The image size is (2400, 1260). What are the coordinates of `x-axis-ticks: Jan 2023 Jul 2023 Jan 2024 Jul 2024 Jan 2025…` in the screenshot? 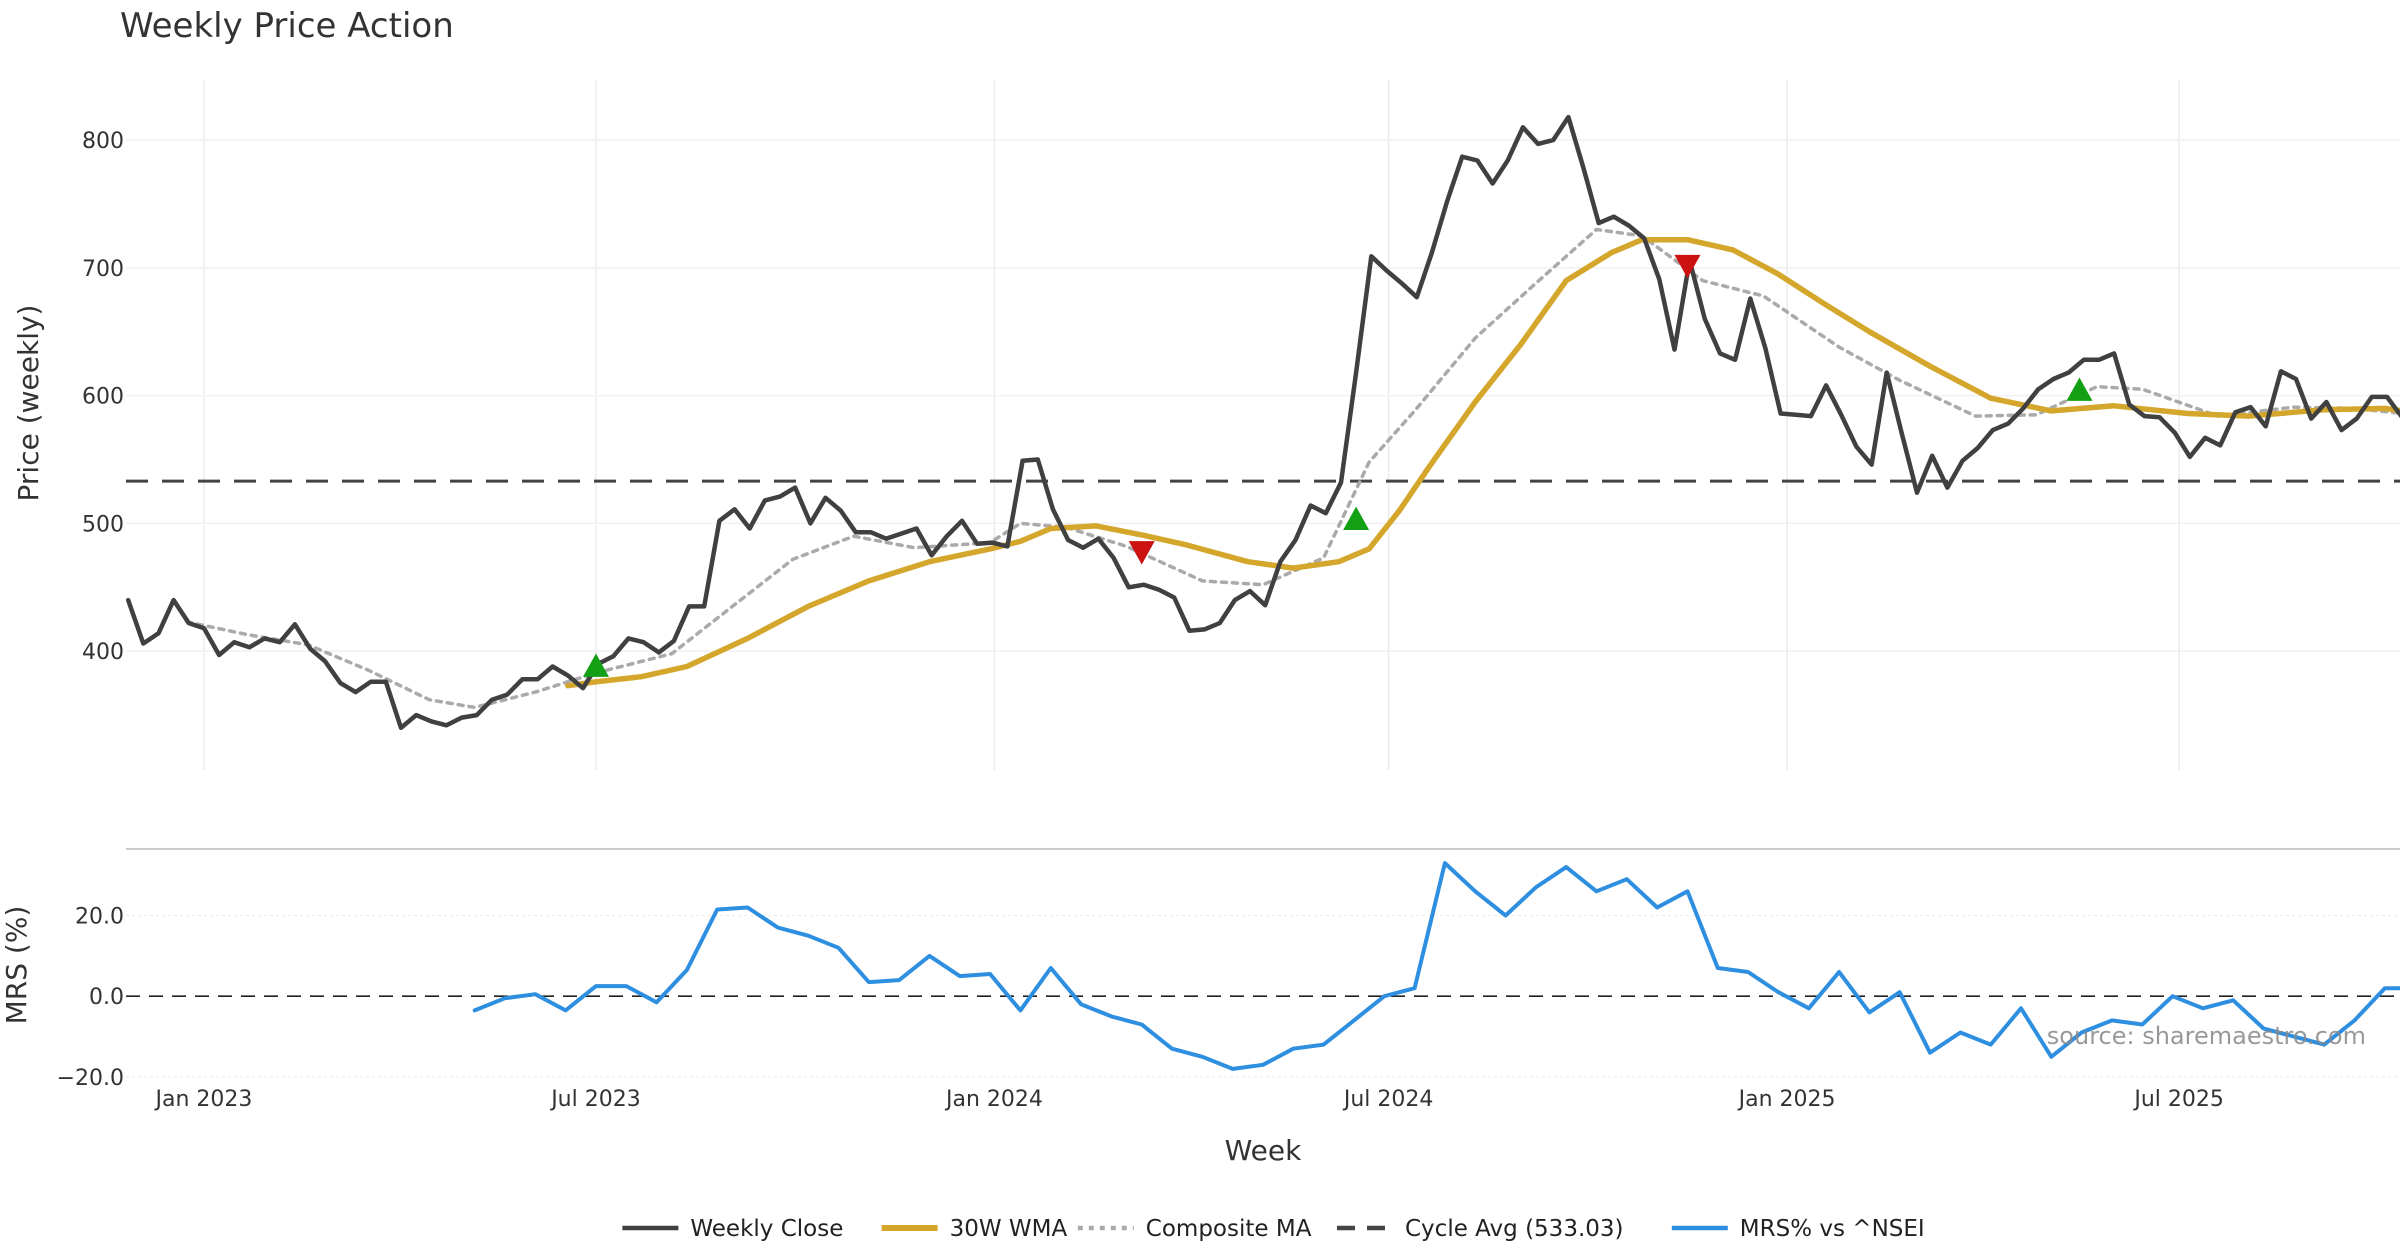 It's located at (1189, 1099).